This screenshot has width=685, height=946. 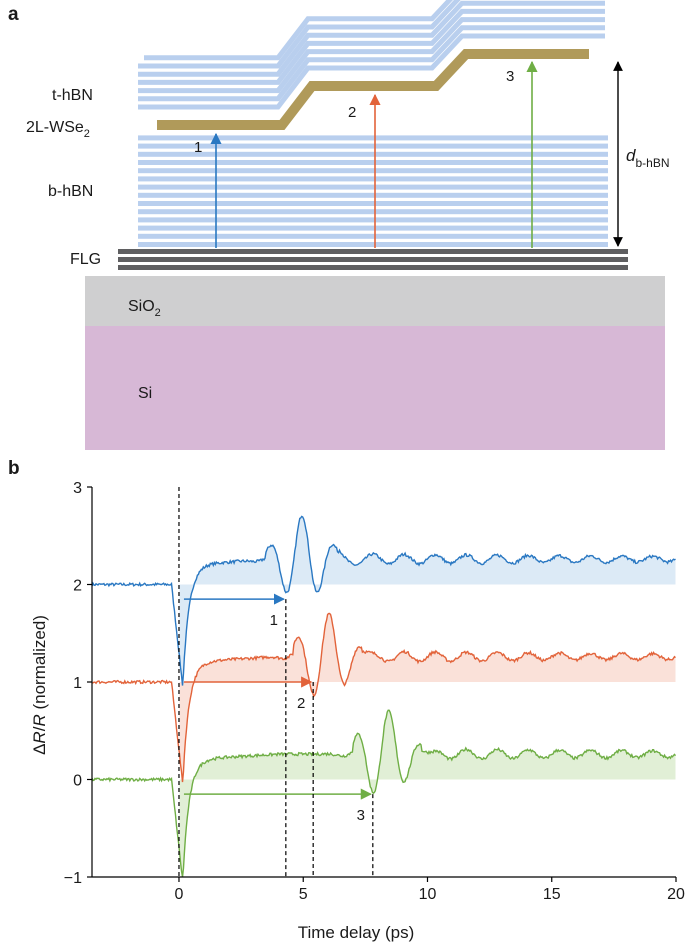 I want to click on label-sio2: SiO2, so click(x=144, y=308).